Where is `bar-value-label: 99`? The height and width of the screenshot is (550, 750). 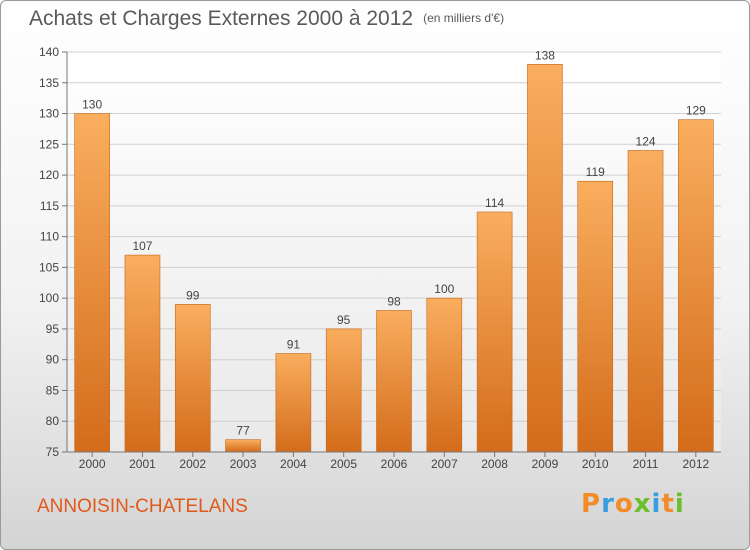 bar-value-label: 99 is located at coordinates (193, 295).